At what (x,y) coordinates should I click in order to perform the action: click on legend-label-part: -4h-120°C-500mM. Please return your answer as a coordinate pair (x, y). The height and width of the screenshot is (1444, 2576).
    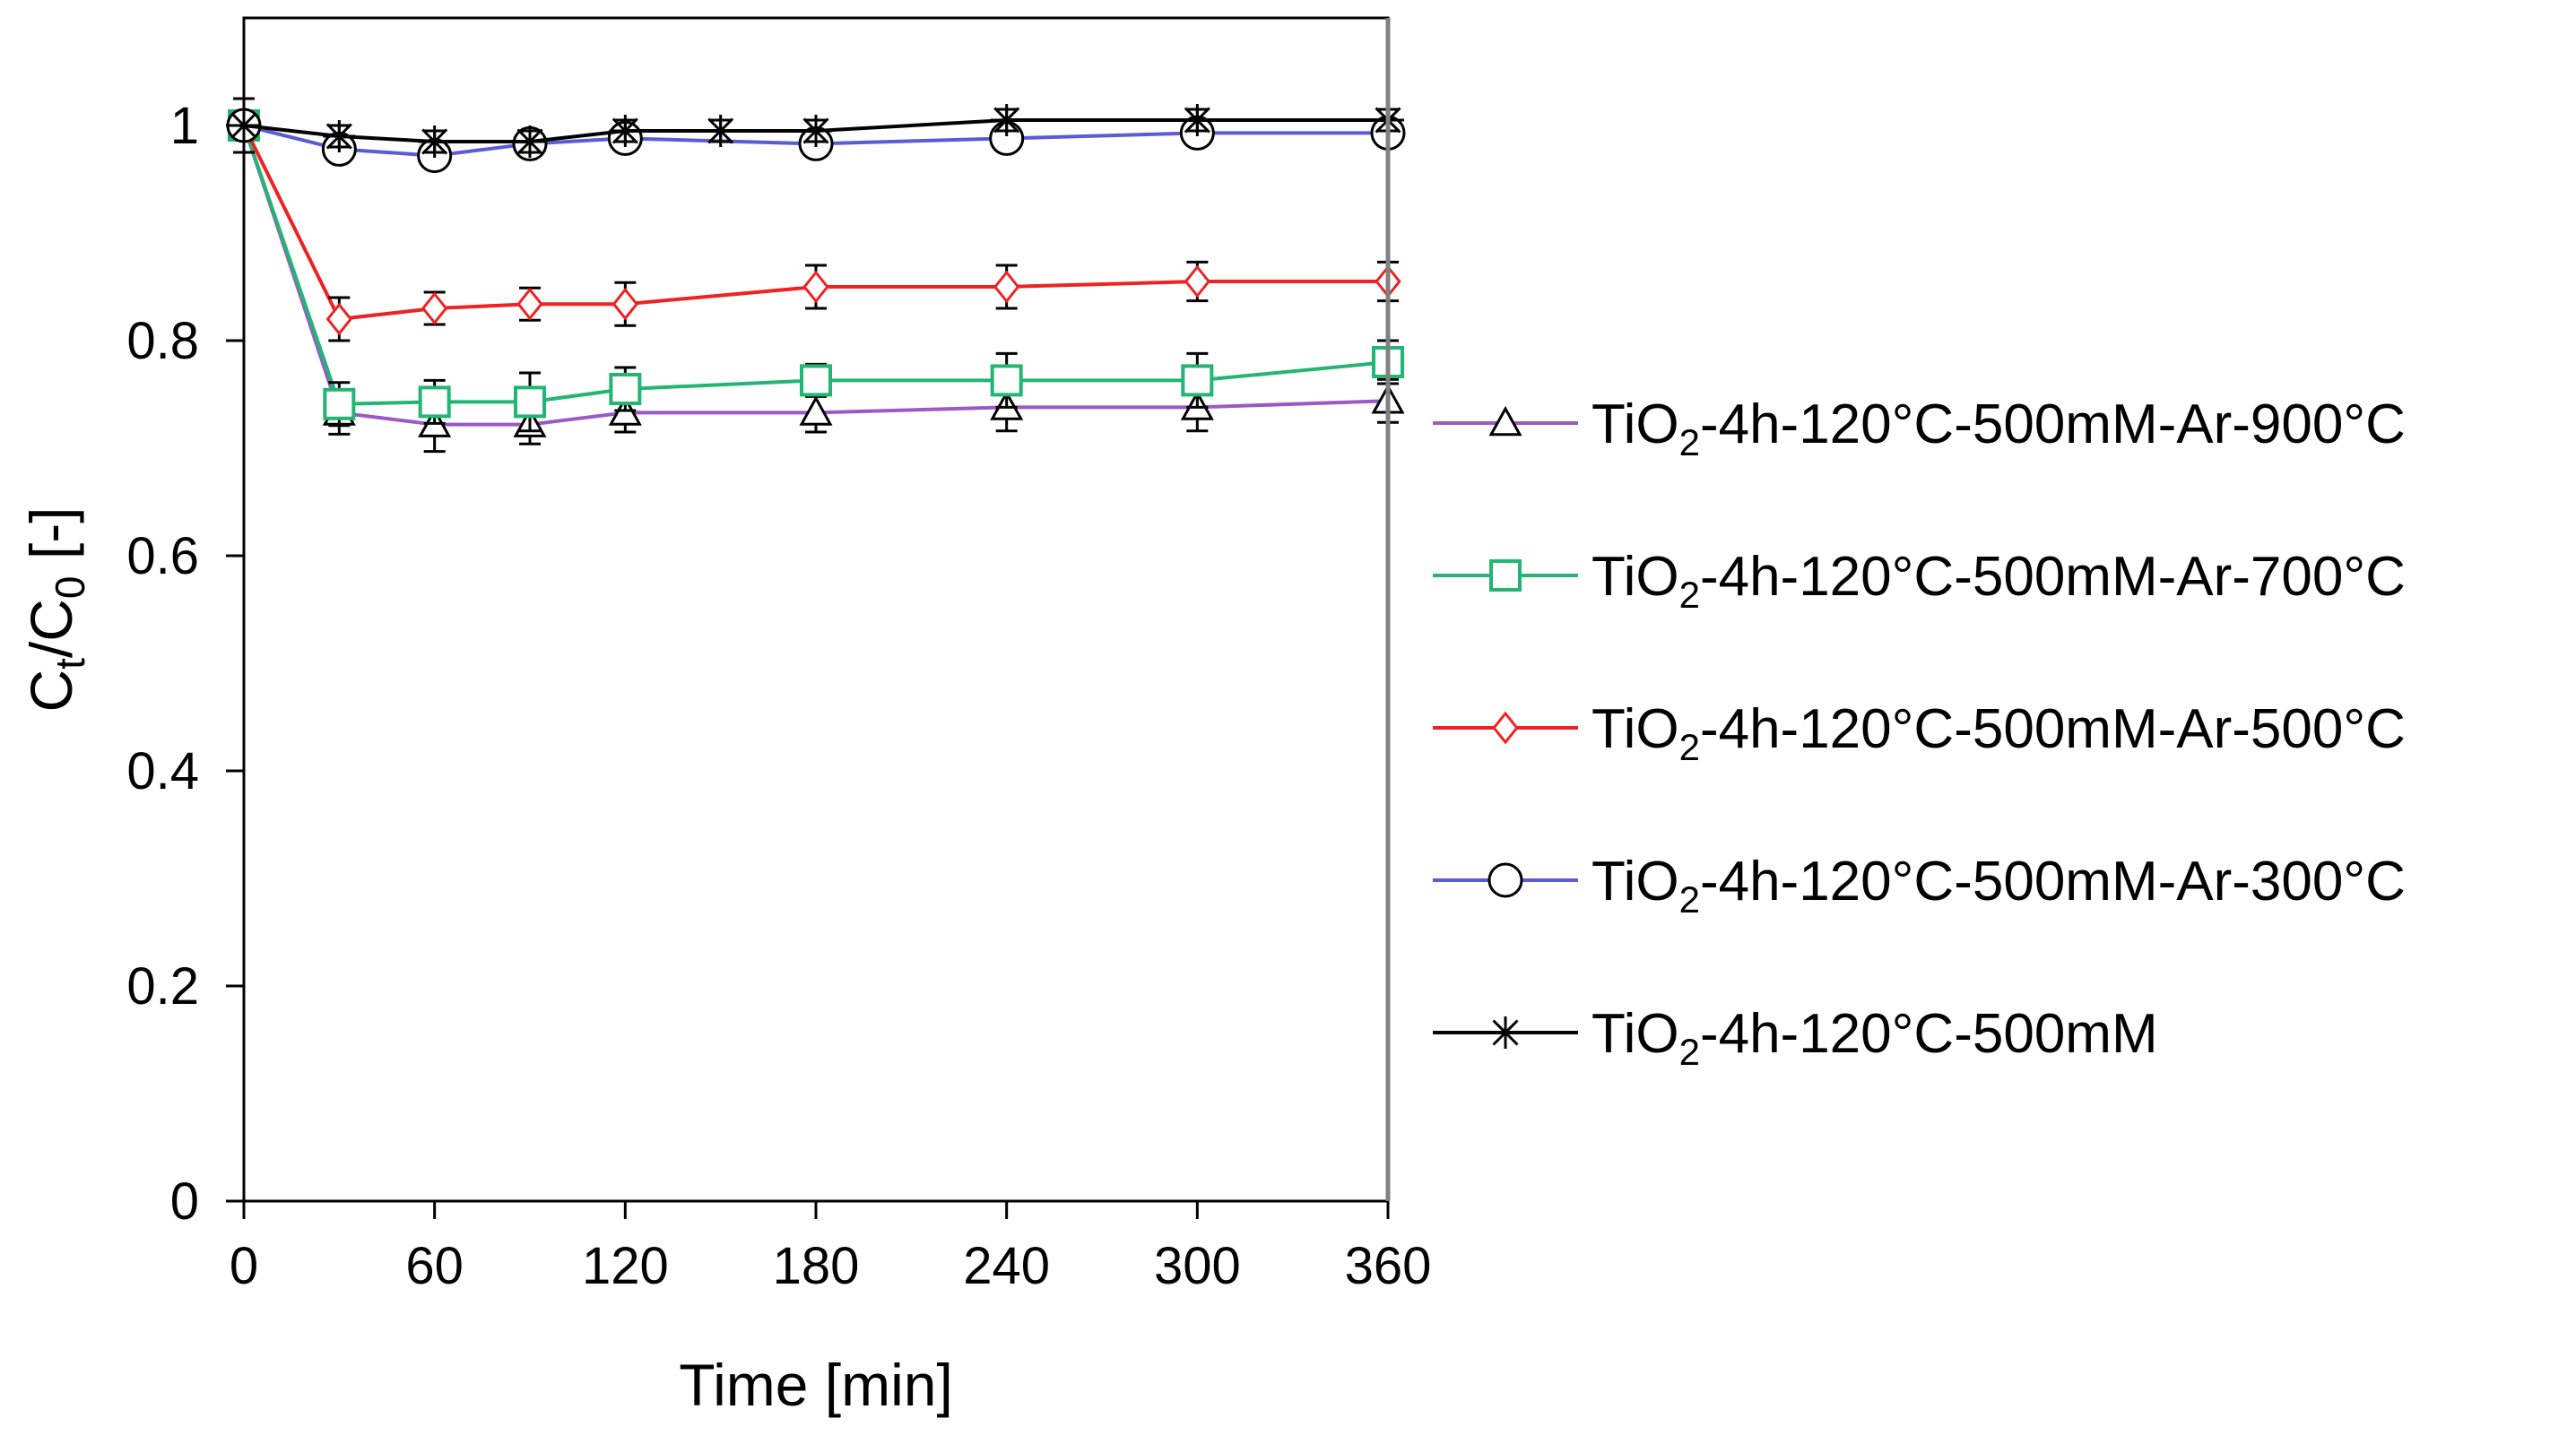
    Looking at the image, I should click on (1929, 1034).